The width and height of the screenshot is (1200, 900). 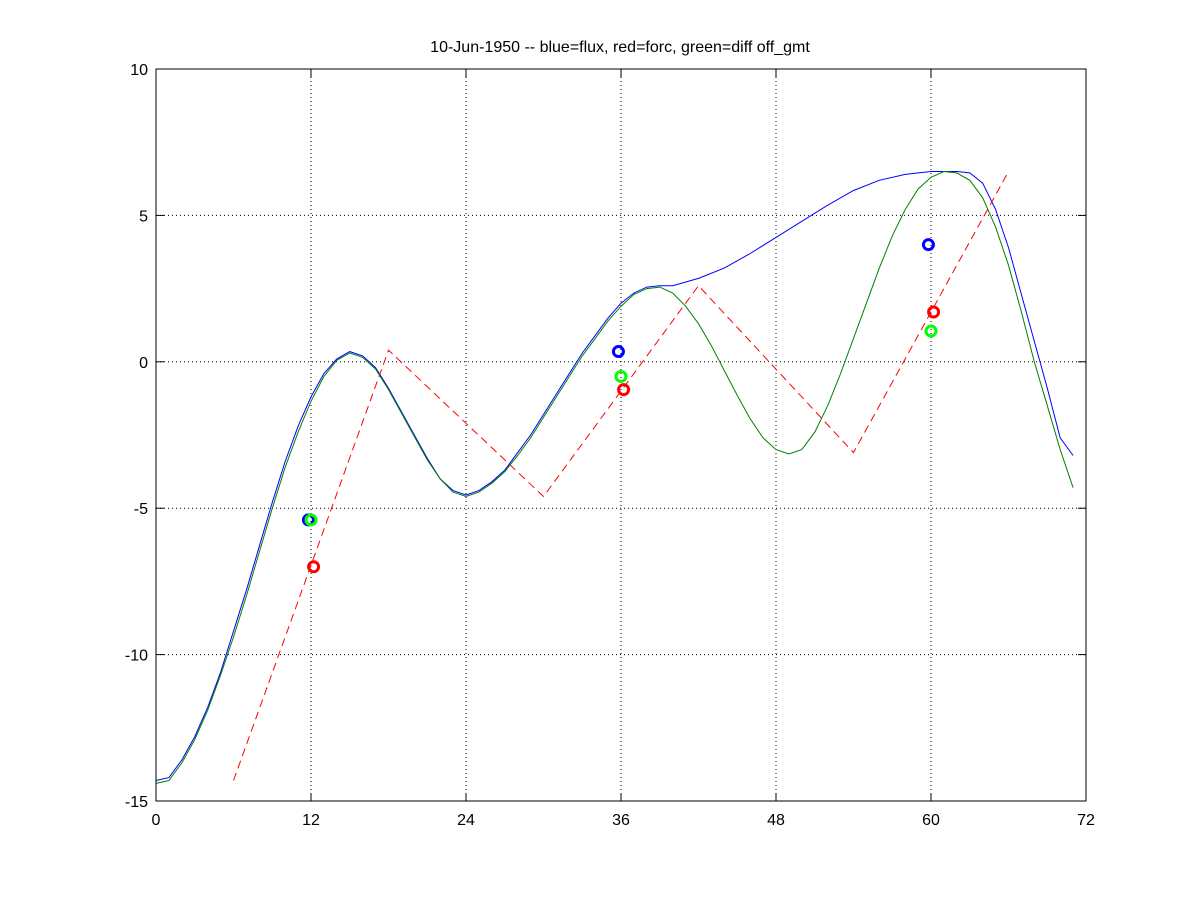 I want to click on y-tick-label: -15, so click(x=136, y=802).